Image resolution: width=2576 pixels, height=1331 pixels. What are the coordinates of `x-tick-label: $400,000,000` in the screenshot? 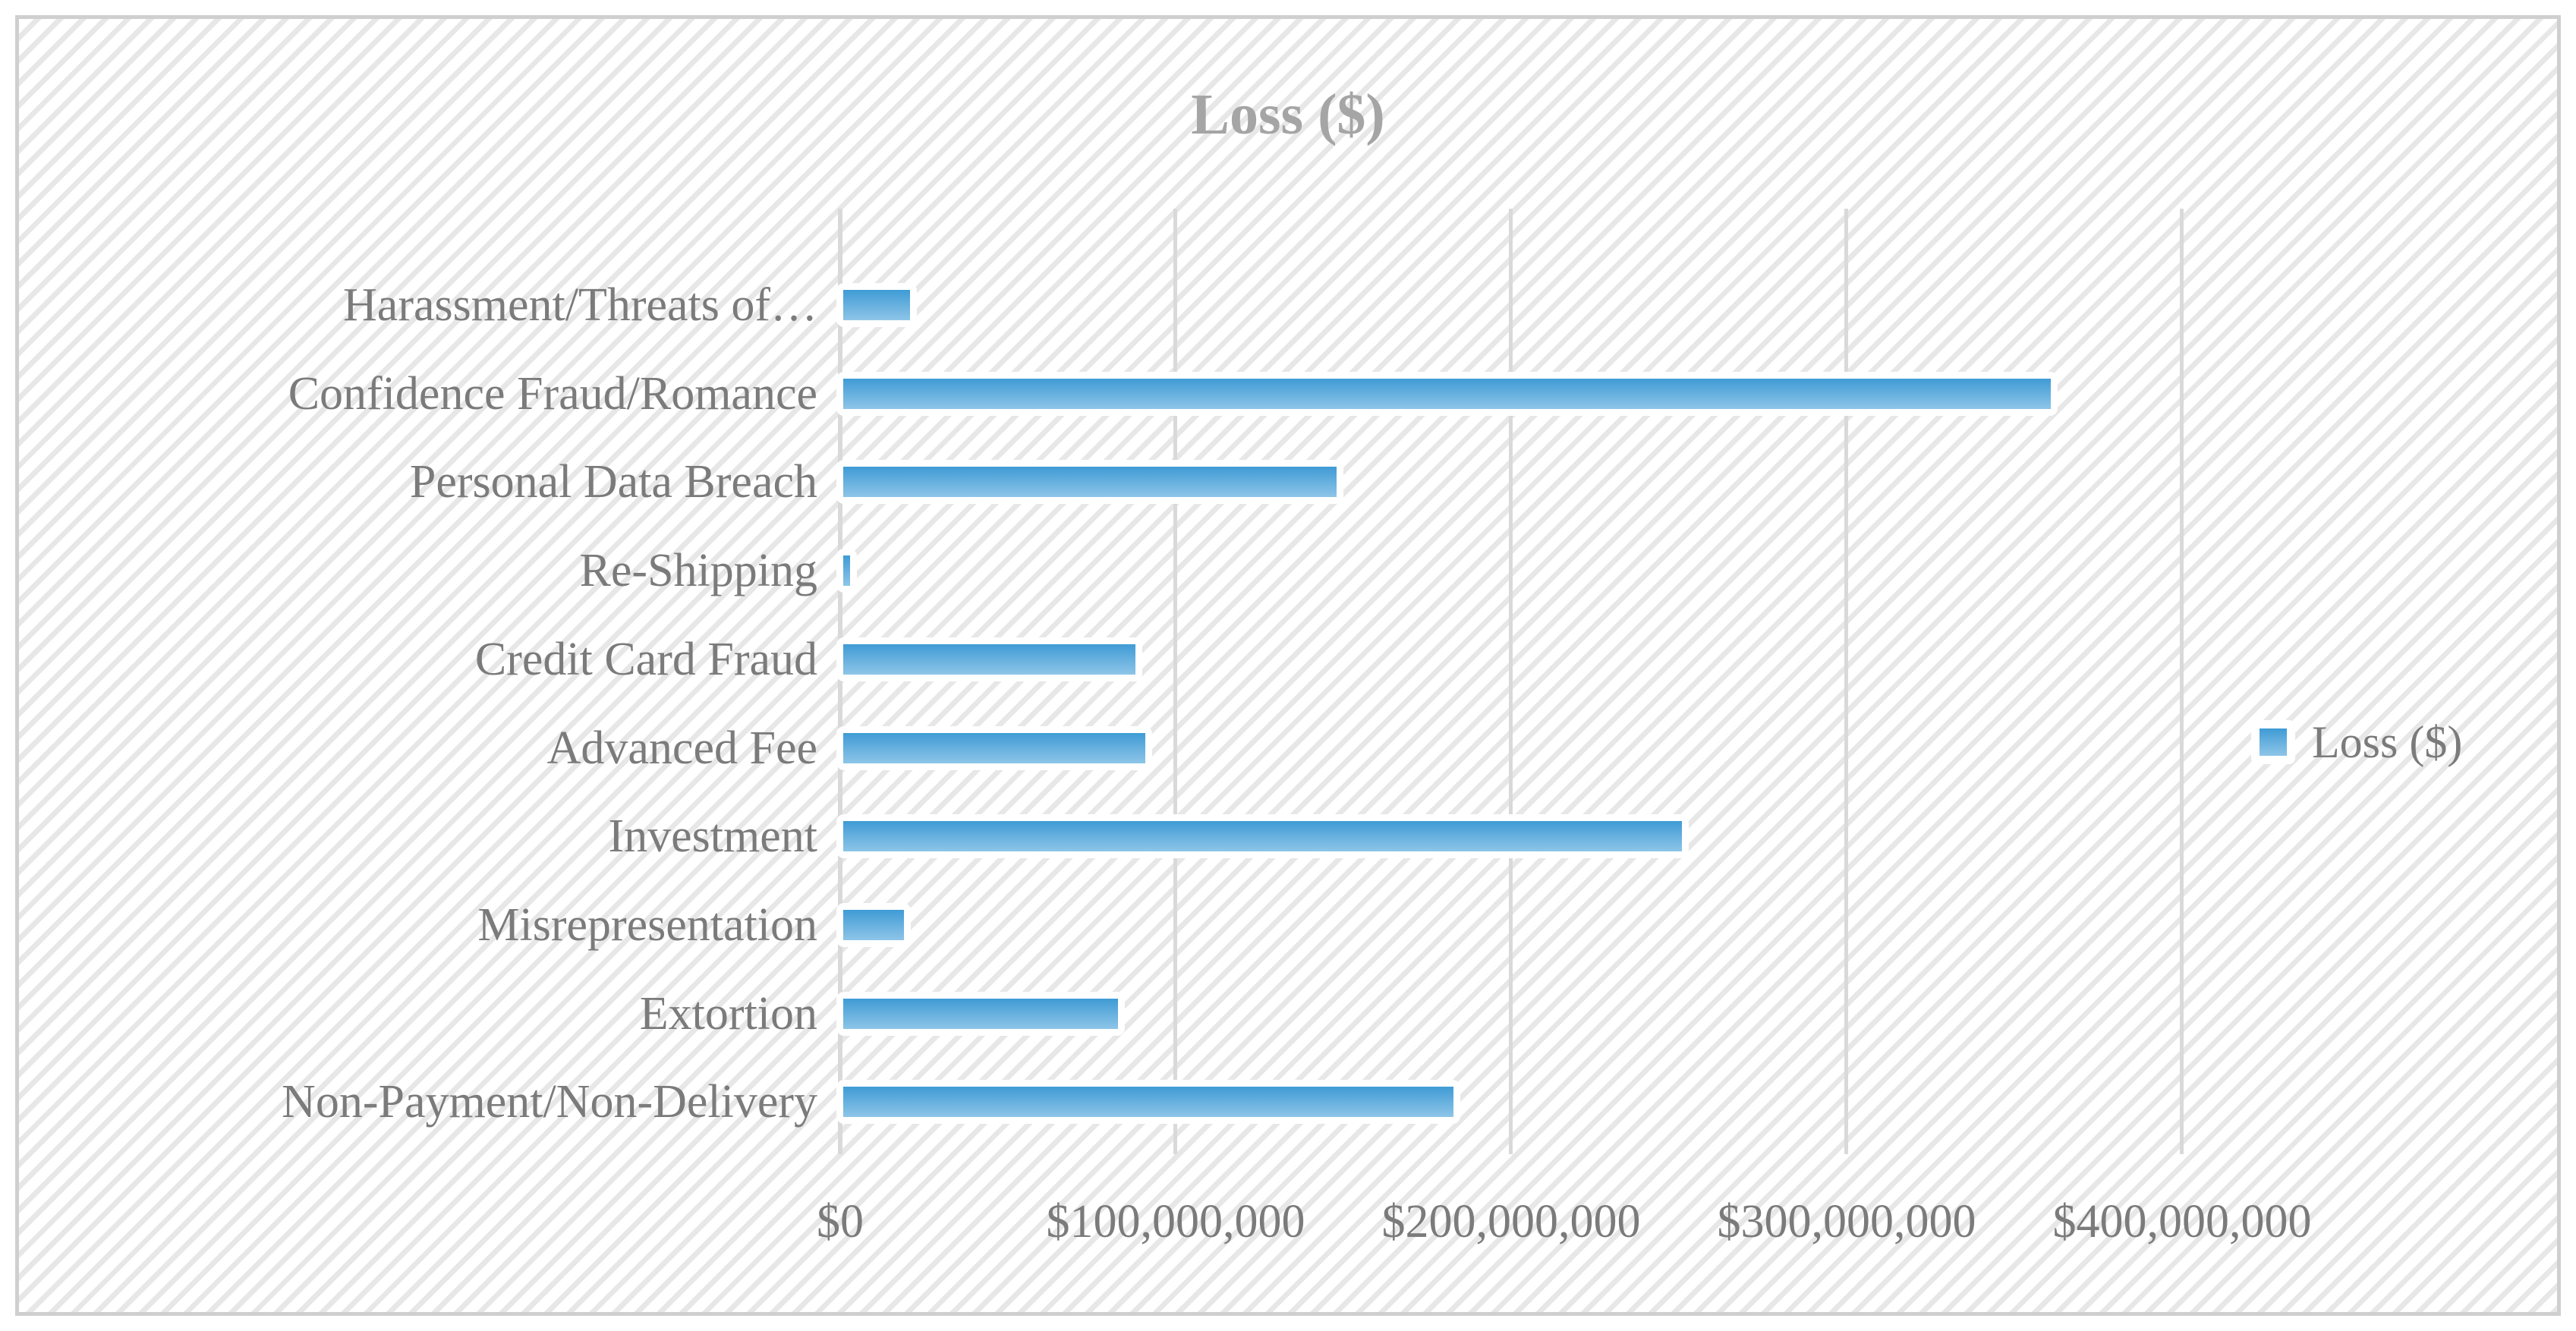 It's located at (2182, 1222).